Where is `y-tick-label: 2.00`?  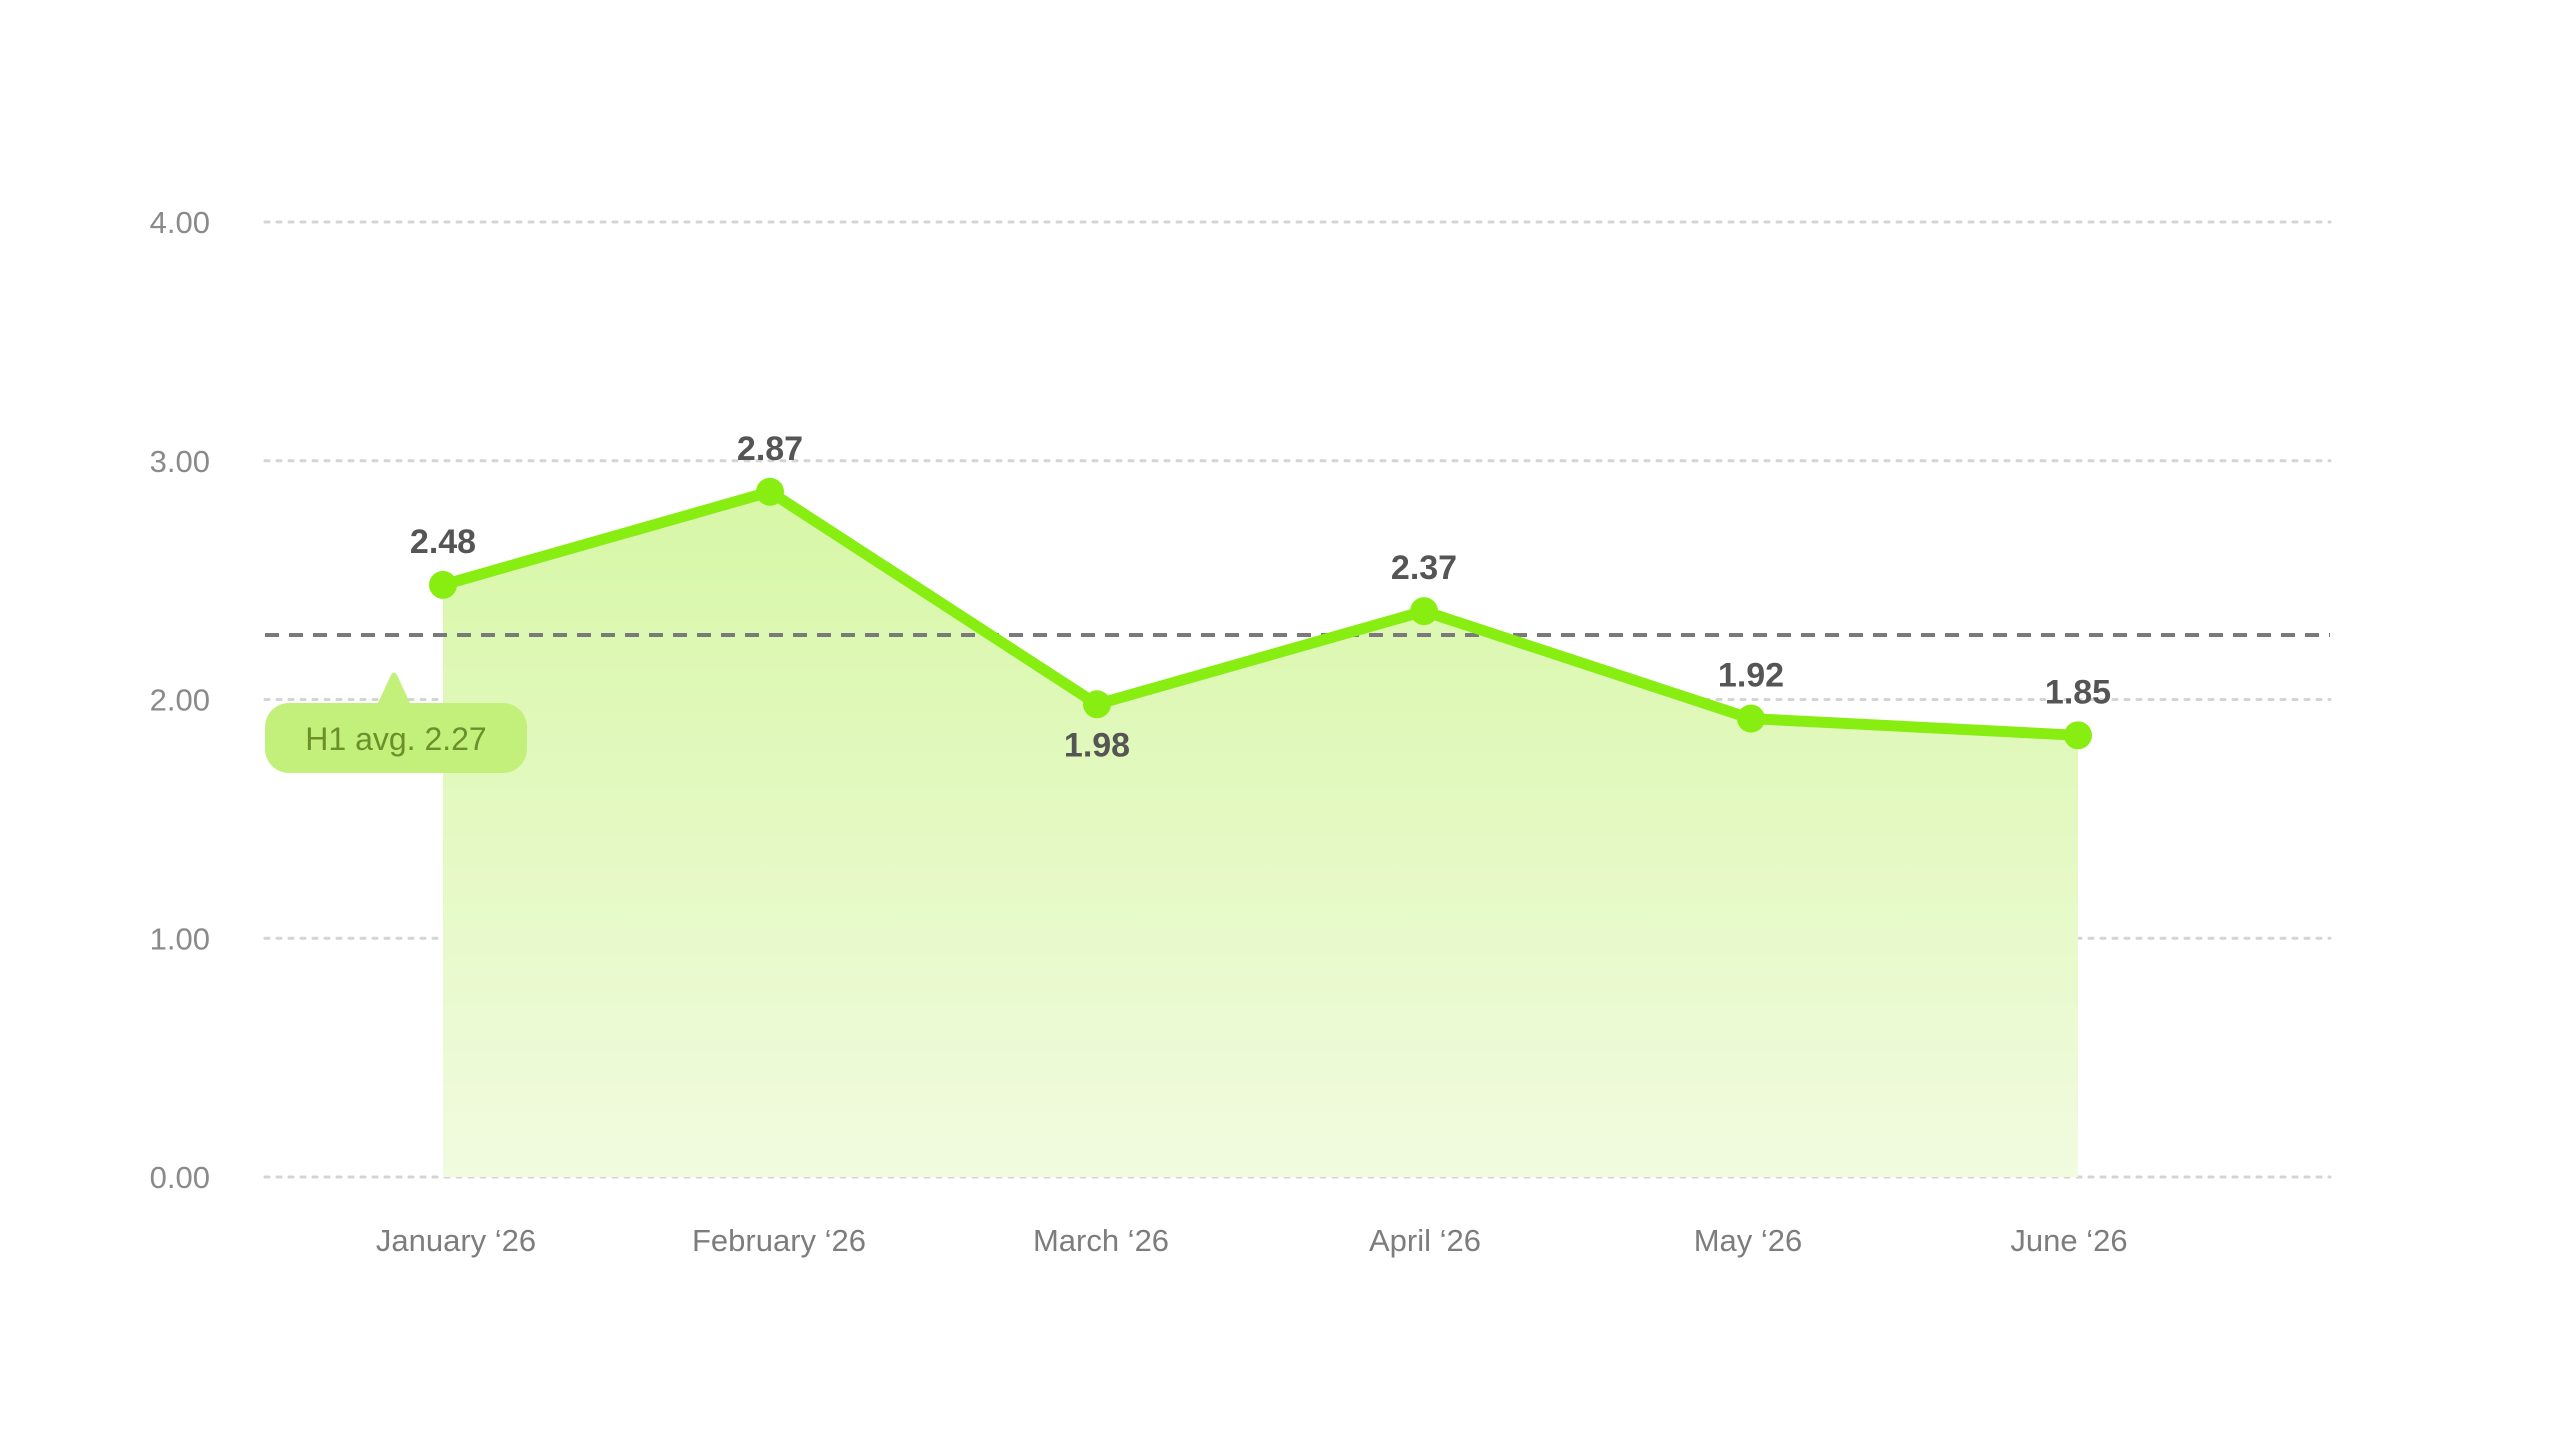
y-tick-label: 2.00 is located at coordinates (180, 700).